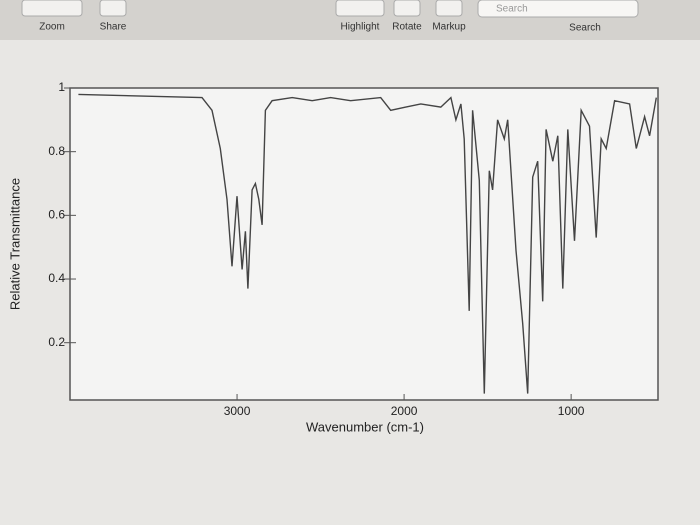 The height and width of the screenshot is (525, 700). I want to click on zoom-buttons, so click(52, 8).